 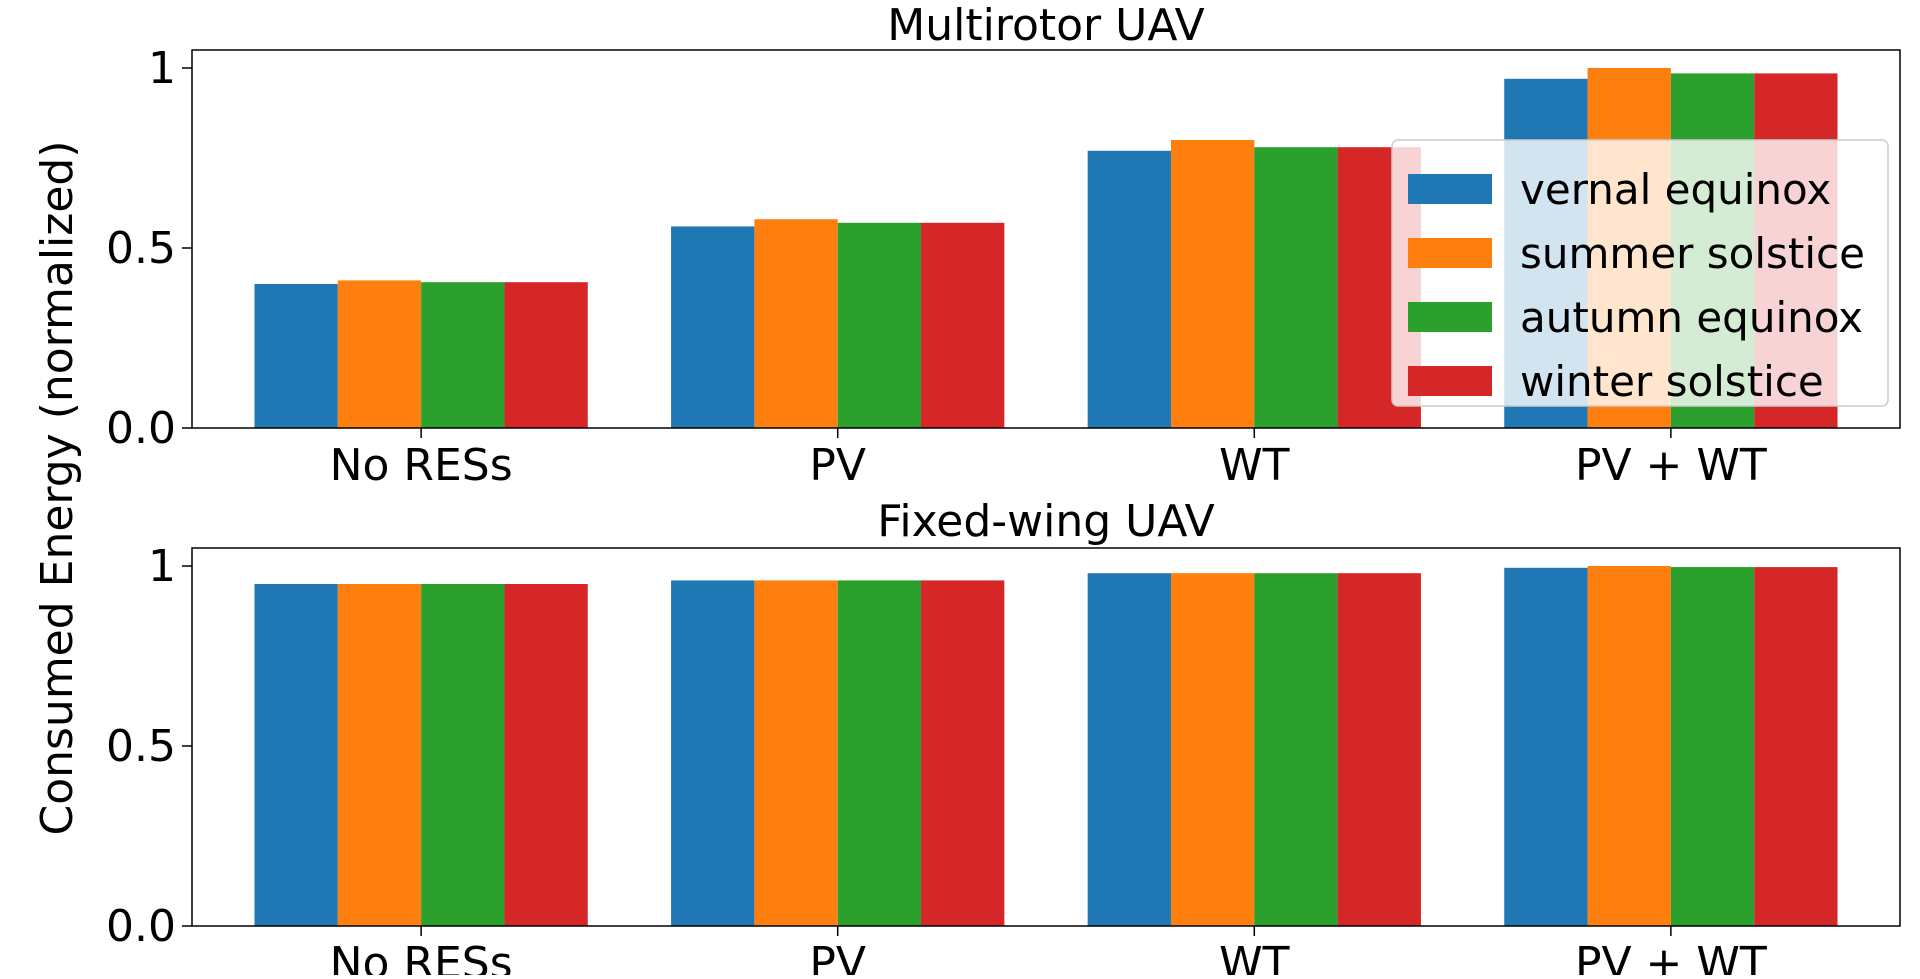 What do you see at coordinates (1046, 521) in the screenshot?
I see `panel-title: Fixed-wing UAV` at bounding box center [1046, 521].